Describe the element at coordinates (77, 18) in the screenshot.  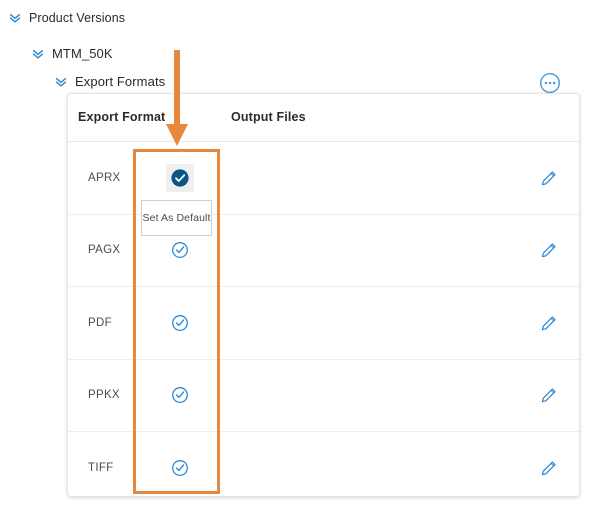
I see `tree-item-label: Product Versions` at that location.